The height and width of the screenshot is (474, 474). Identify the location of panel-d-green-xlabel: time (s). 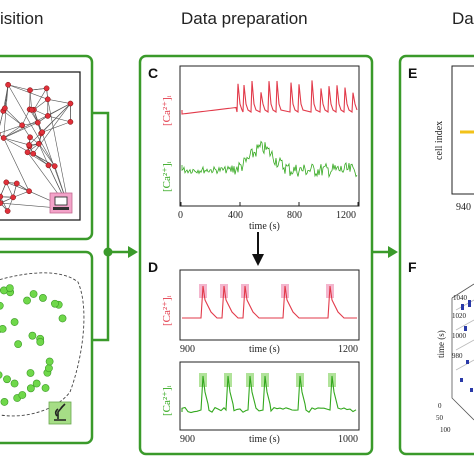
(264, 439).